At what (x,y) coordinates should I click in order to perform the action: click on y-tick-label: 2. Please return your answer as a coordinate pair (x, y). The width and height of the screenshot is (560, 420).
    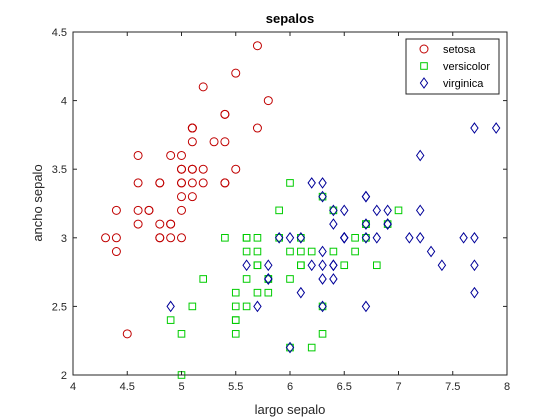
    Looking at the image, I should click on (64, 376).